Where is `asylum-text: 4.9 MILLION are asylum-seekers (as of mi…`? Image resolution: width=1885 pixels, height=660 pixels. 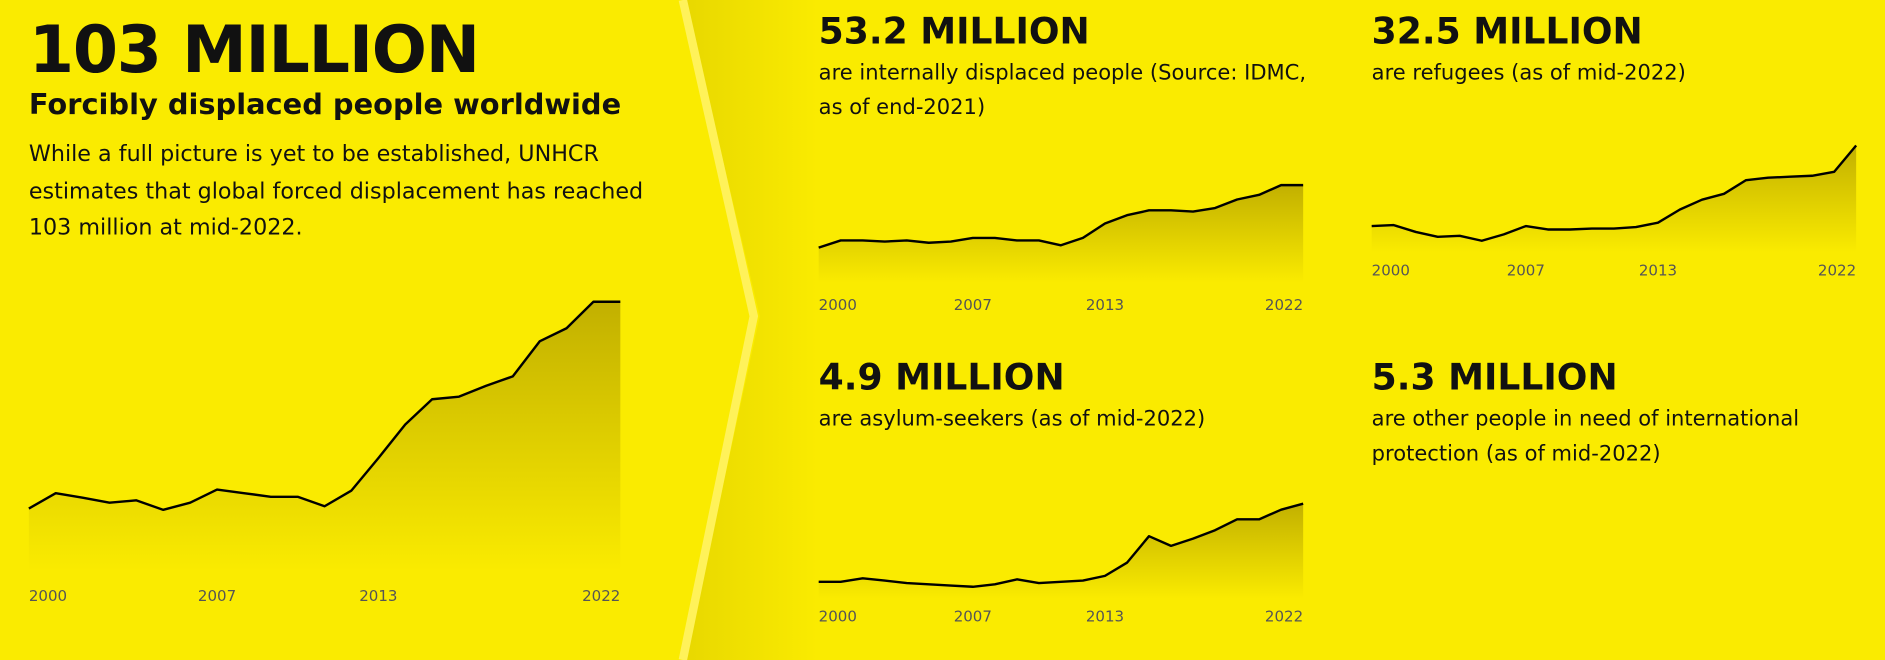
asylum-text: 4.9 MILLION are asylum-seekers (as of mi… is located at coordinates (1012, 394).